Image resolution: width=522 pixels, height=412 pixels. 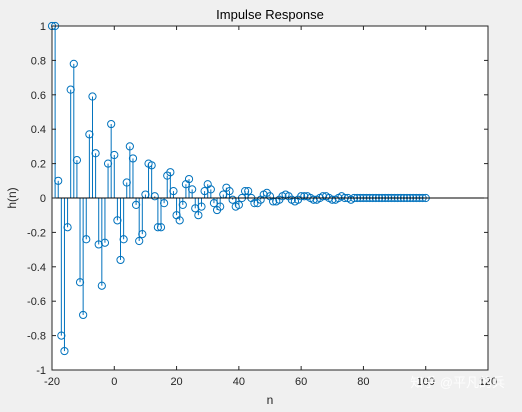 I want to click on y-tick-label: 0.8, so click(x=38, y=61).